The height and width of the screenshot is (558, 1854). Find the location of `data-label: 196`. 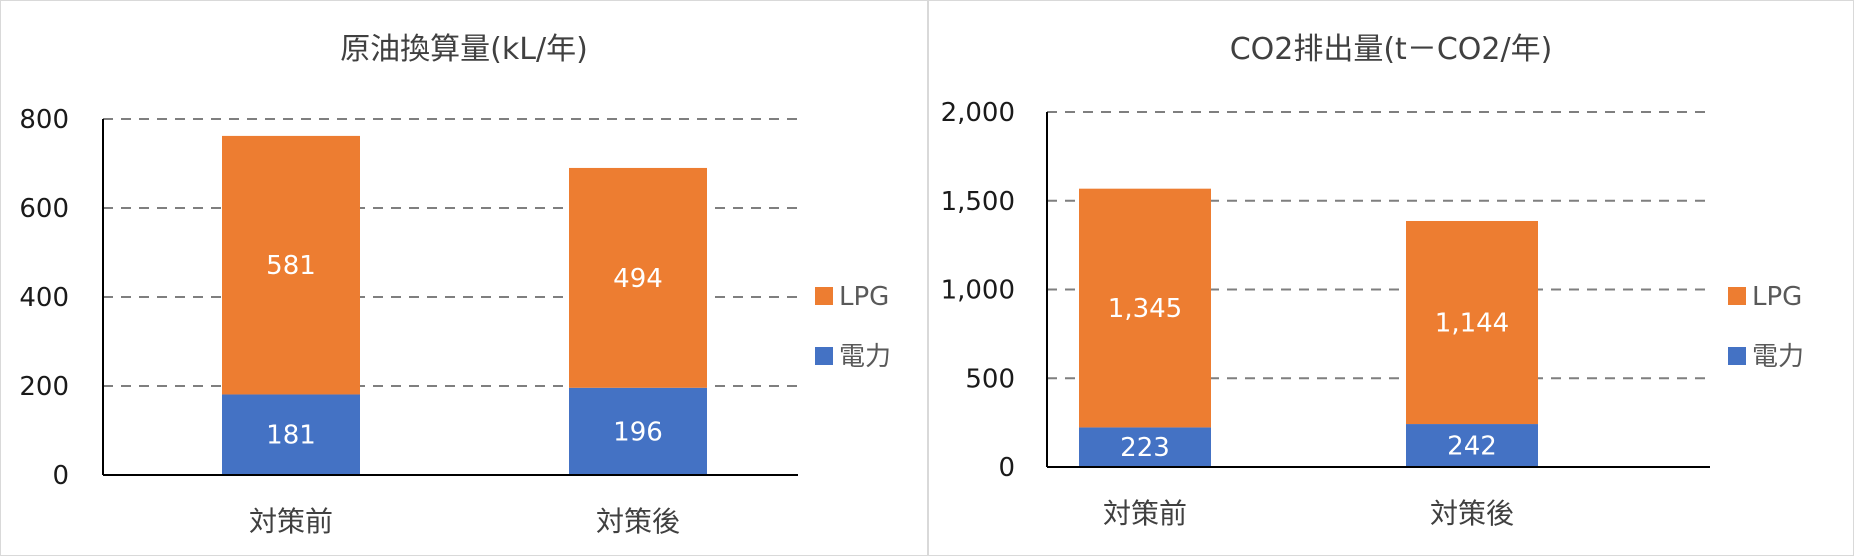

data-label: 196 is located at coordinates (638, 432).